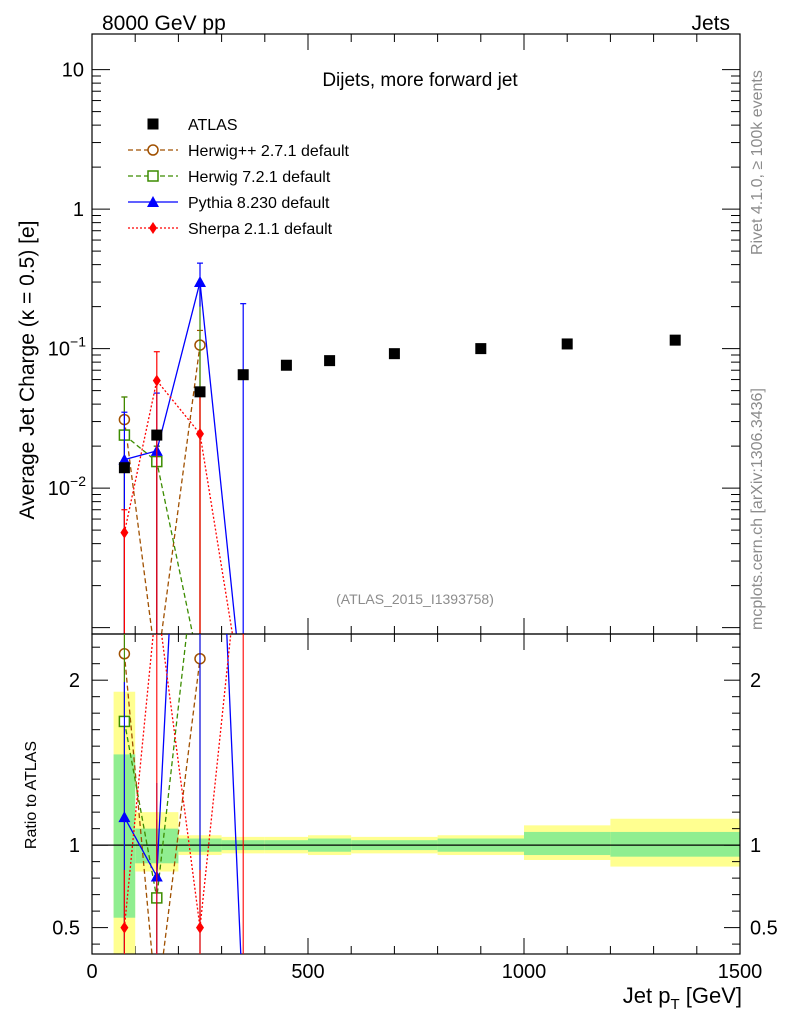  What do you see at coordinates (164, 23) in the screenshot?
I see `beam-energy-label: 8000 GeV pp` at bounding box center [164, 23].